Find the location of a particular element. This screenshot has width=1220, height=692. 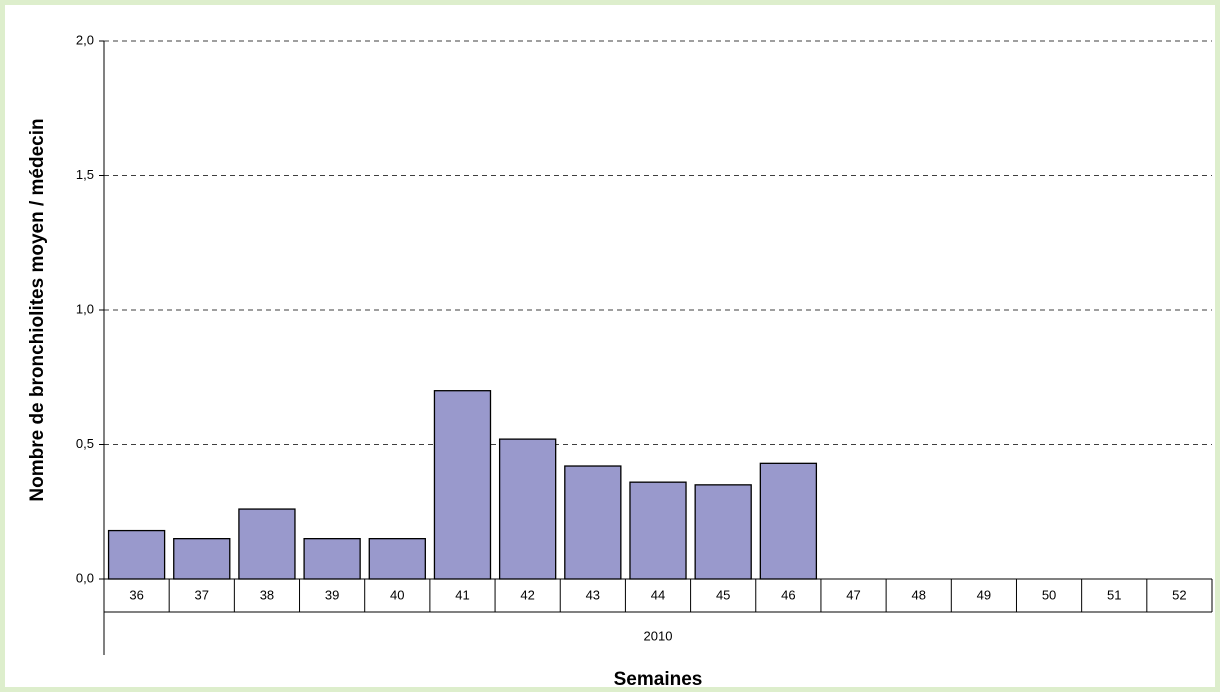

x-tick-label: 41 is located at coordinates (462, 594).